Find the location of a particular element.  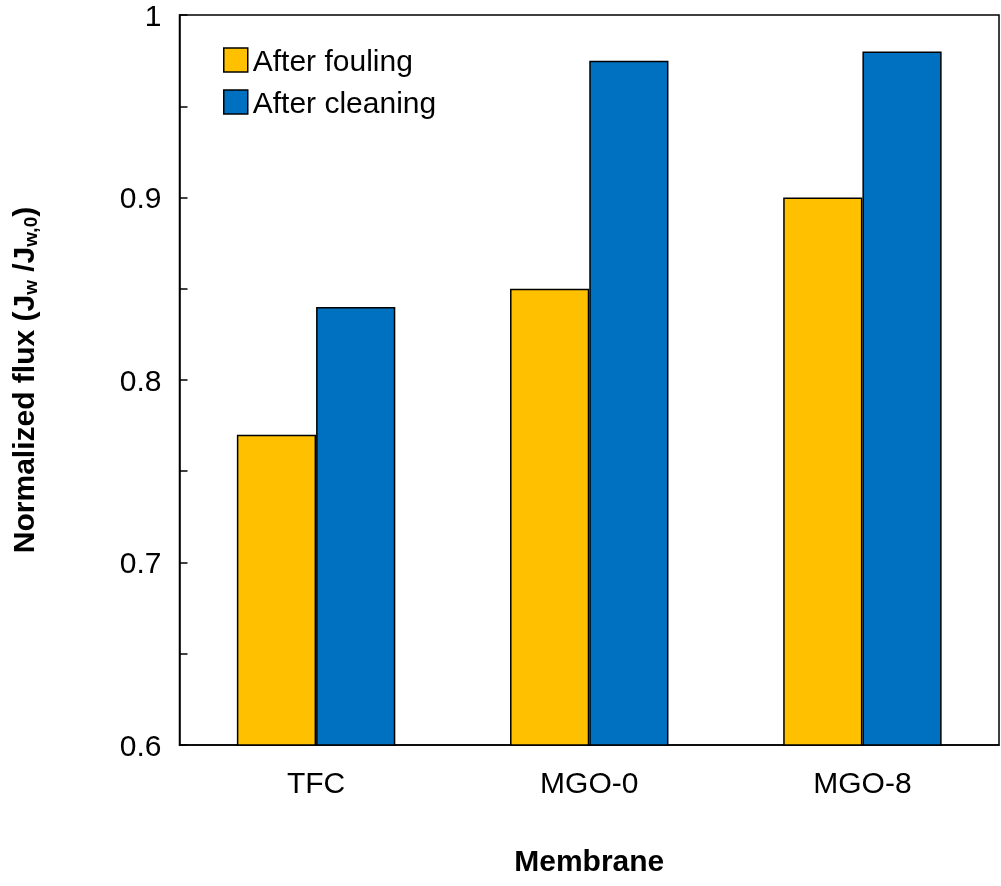

y-tick-label: 0.8 is located at coordinates (140, 380).